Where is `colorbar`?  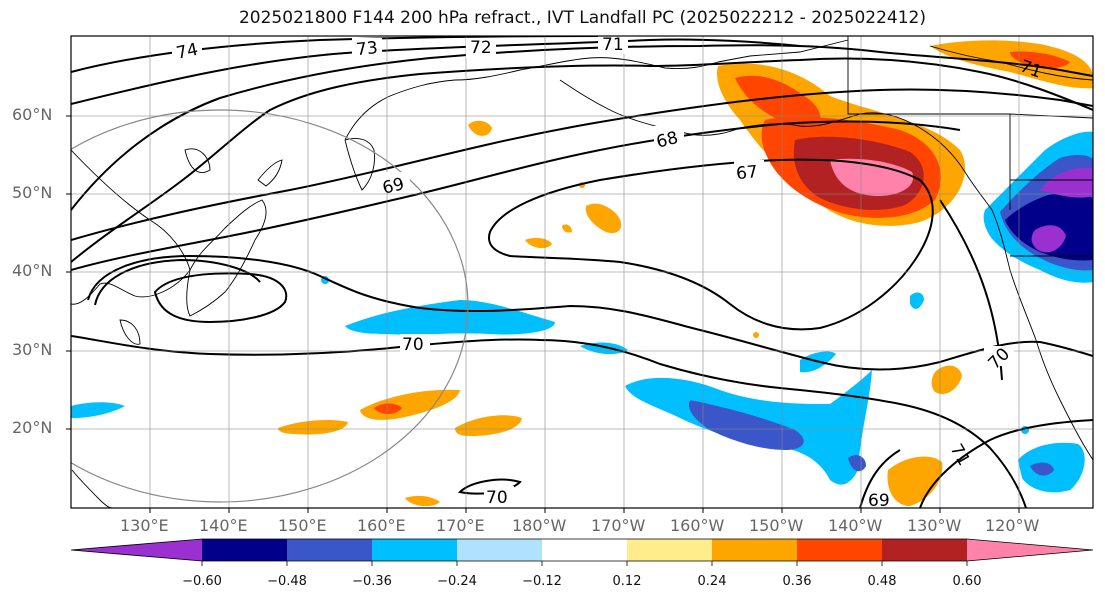 colorbar is located at coordinates (582, 552).